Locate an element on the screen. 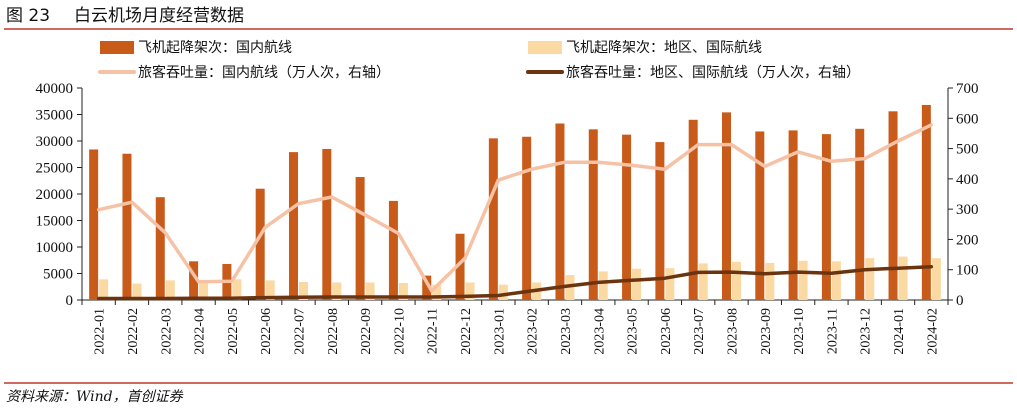 The width and height of the screenshot is (1017, 410). x-axis-tick-label: 2023-12 is located at coordinates (866, 331).